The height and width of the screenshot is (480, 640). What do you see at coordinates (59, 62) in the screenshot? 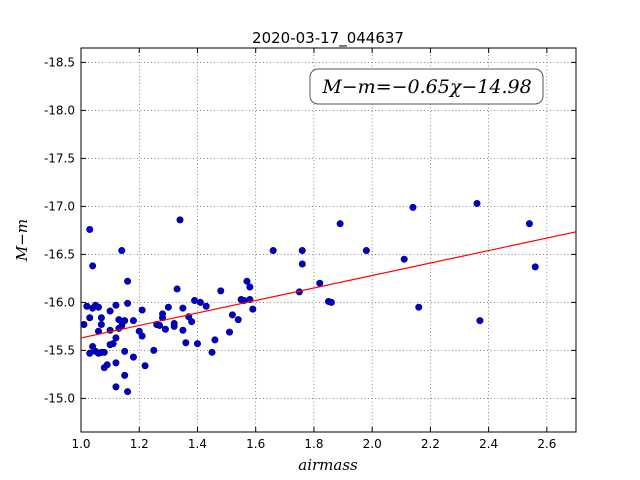
I see `y-tick-label: -18.5` at bounding box center [59, 62].